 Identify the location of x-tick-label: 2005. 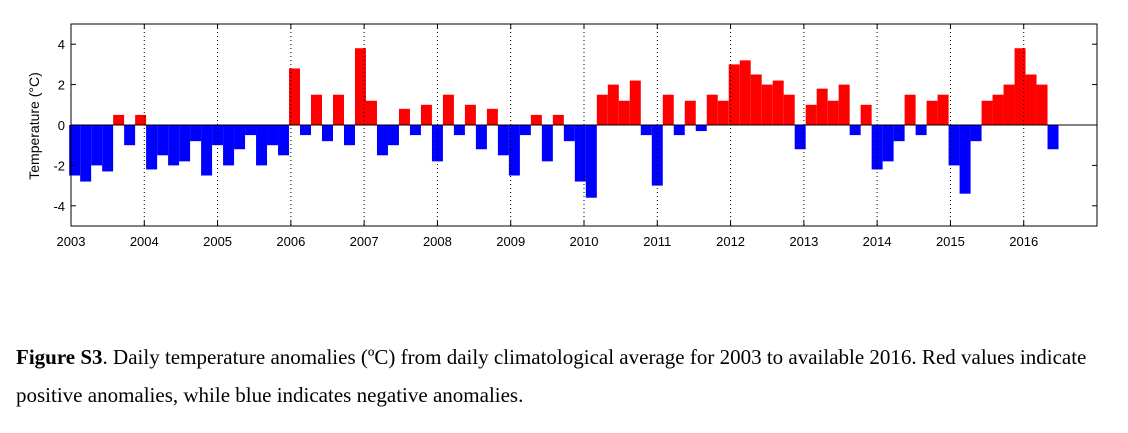
(217, 241).